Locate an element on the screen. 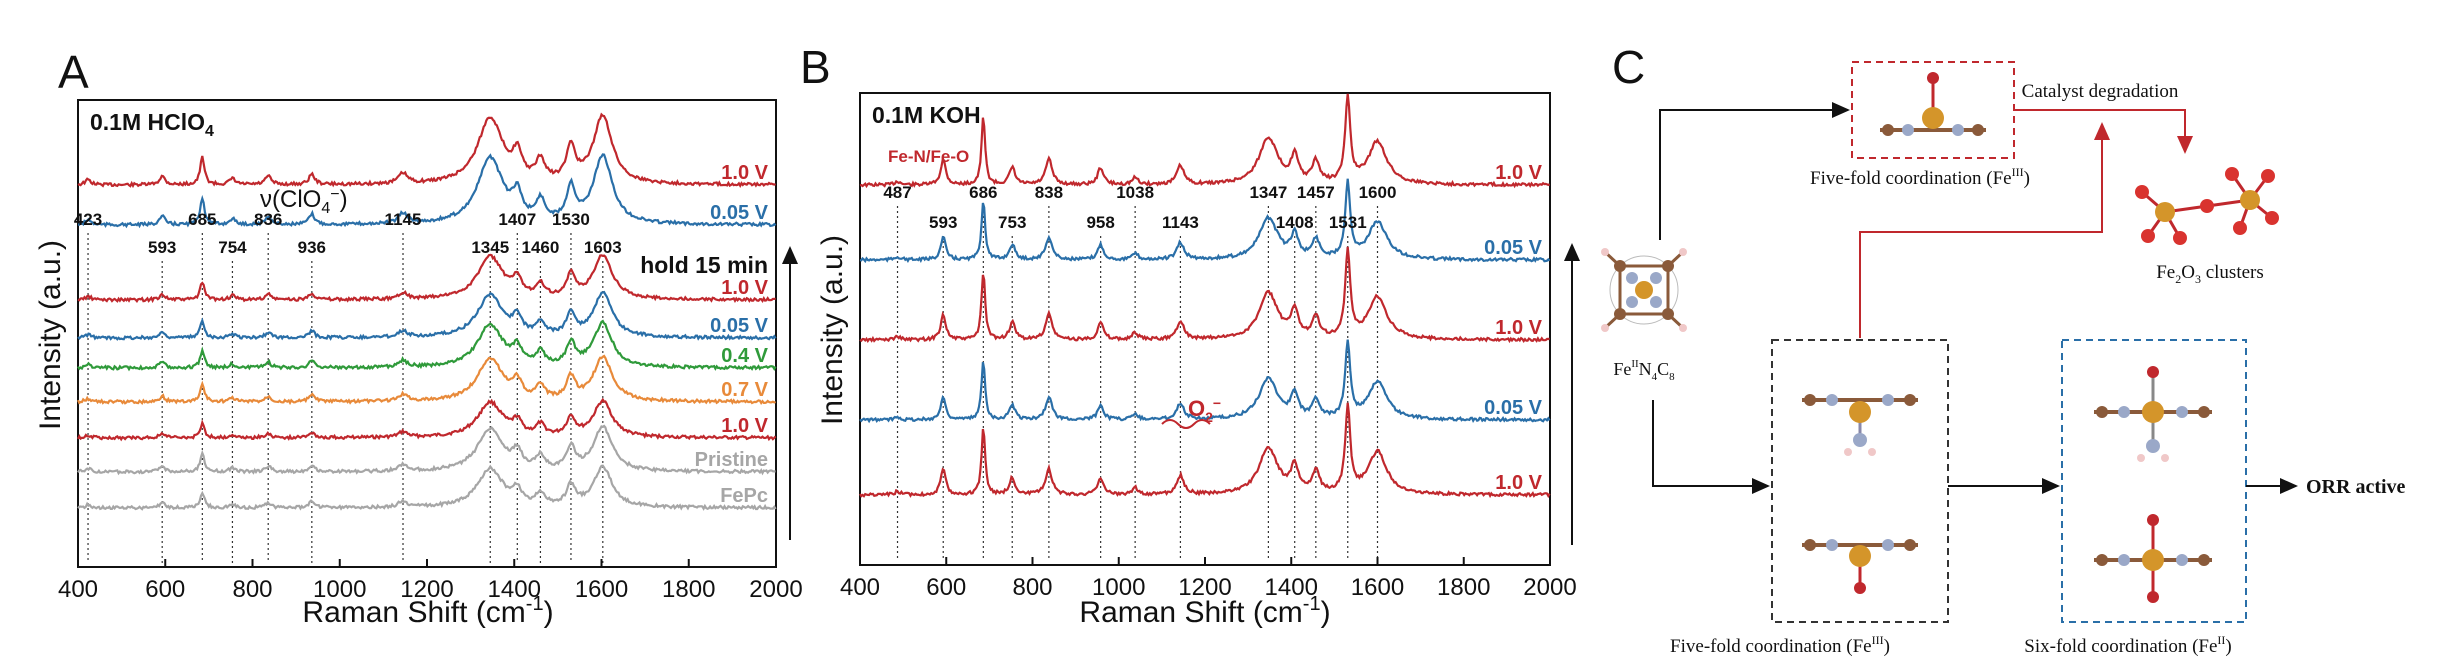 The width and height of the screenshot is (2444, 672). panel-b-peak-label: 593 is located at coordinates (943, 222).